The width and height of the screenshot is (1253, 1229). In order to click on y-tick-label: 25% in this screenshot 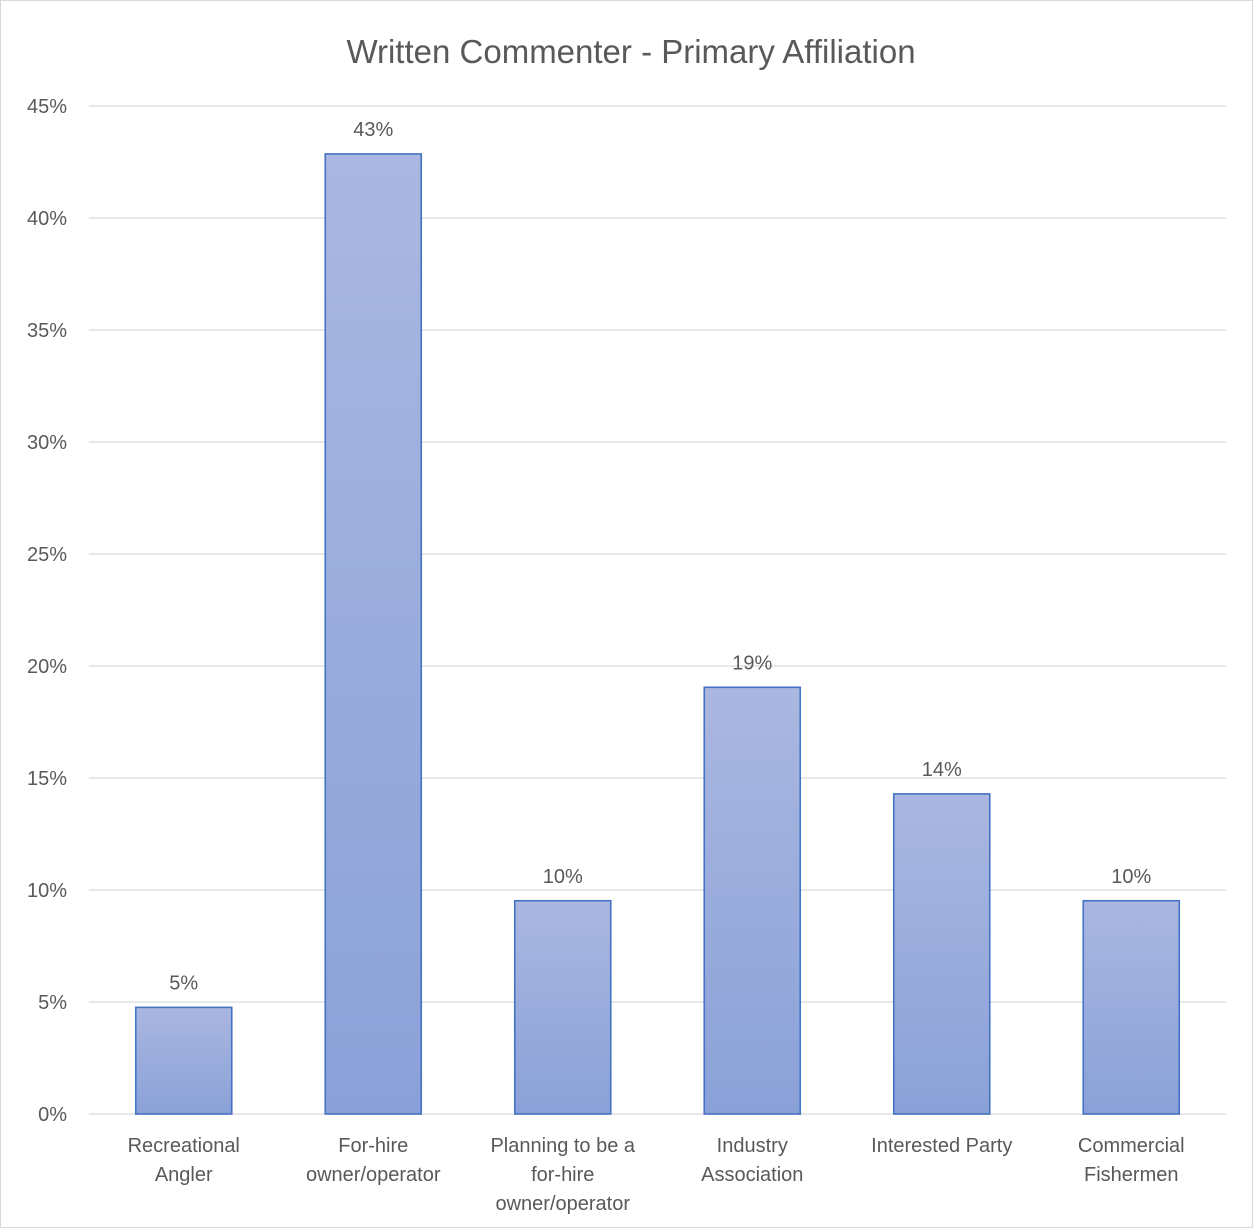, I will do `click(47, 555)`.